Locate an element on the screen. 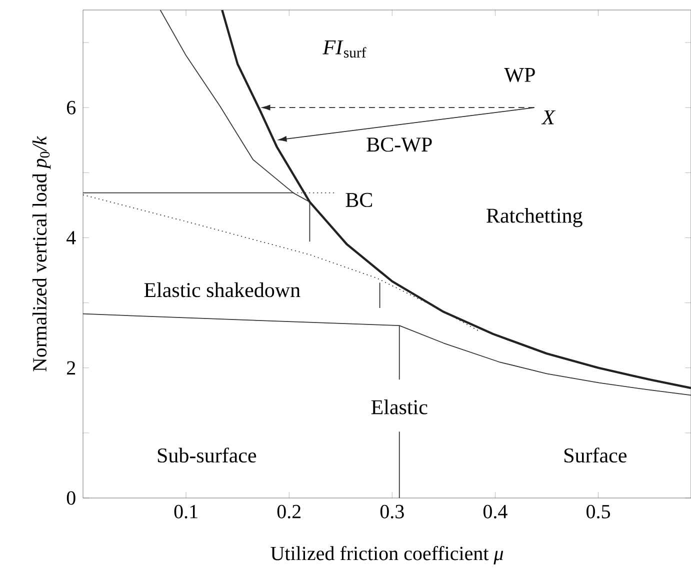  y-tick-label: 4 is located at coordinates (71, 237).